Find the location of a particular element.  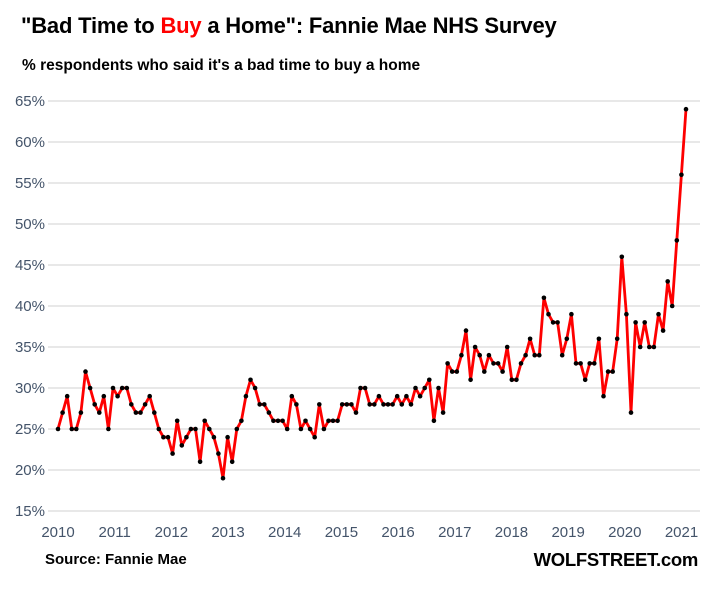

y-axis-tick-label: 20% is located at coordinates (30, 470).